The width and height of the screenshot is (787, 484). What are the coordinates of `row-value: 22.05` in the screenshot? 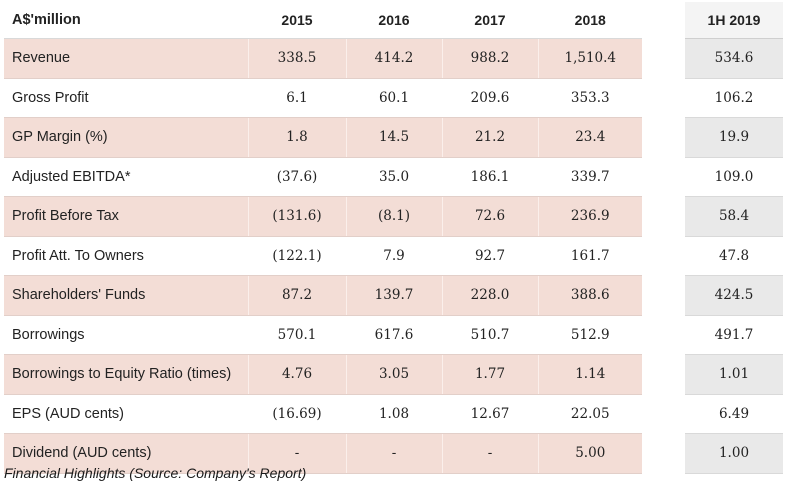 It's located at (589, 414).